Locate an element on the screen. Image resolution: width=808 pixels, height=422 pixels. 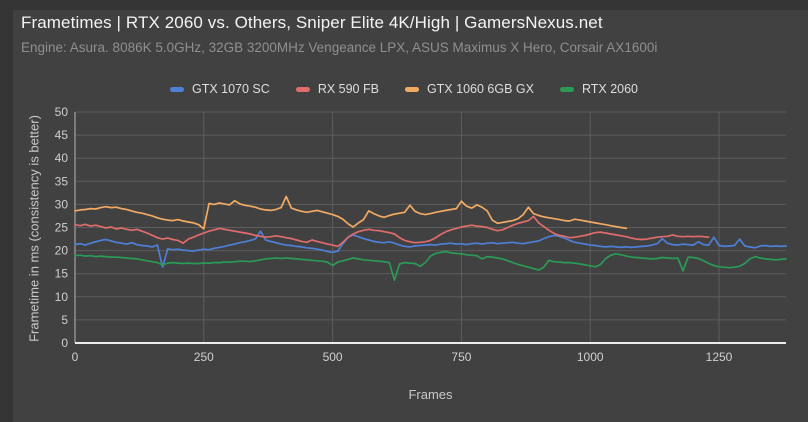
legend-item-rtx-2060: RTX 2060 is located at coordinates (599, 89).